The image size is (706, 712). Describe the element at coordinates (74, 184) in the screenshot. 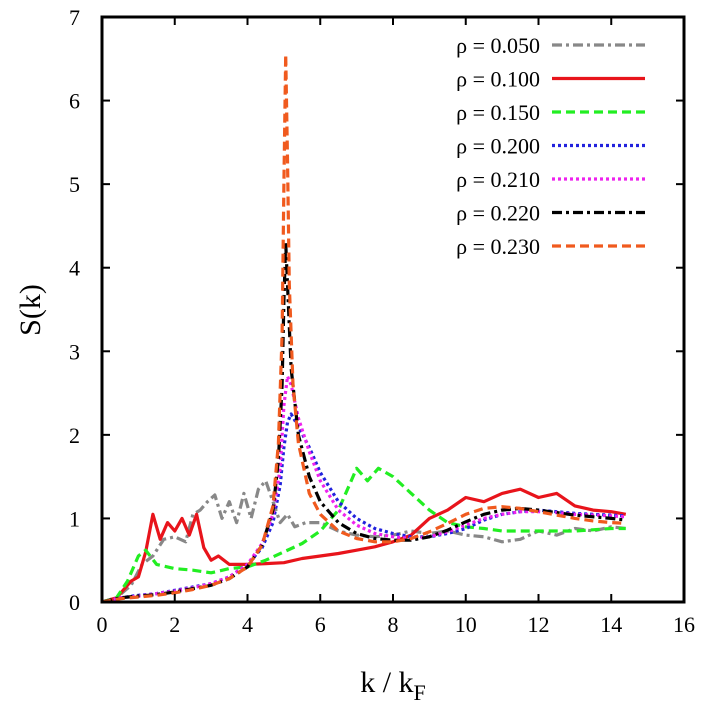

I see `y-tick-label: 5` at that location.